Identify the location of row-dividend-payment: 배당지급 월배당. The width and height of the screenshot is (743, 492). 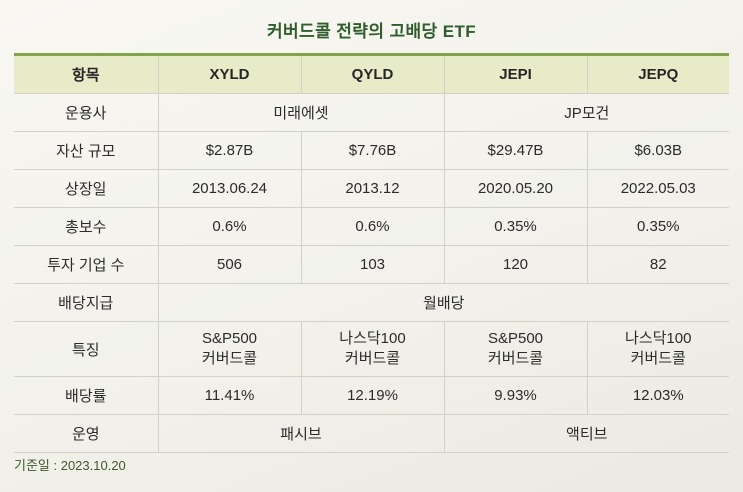
(371, 302).